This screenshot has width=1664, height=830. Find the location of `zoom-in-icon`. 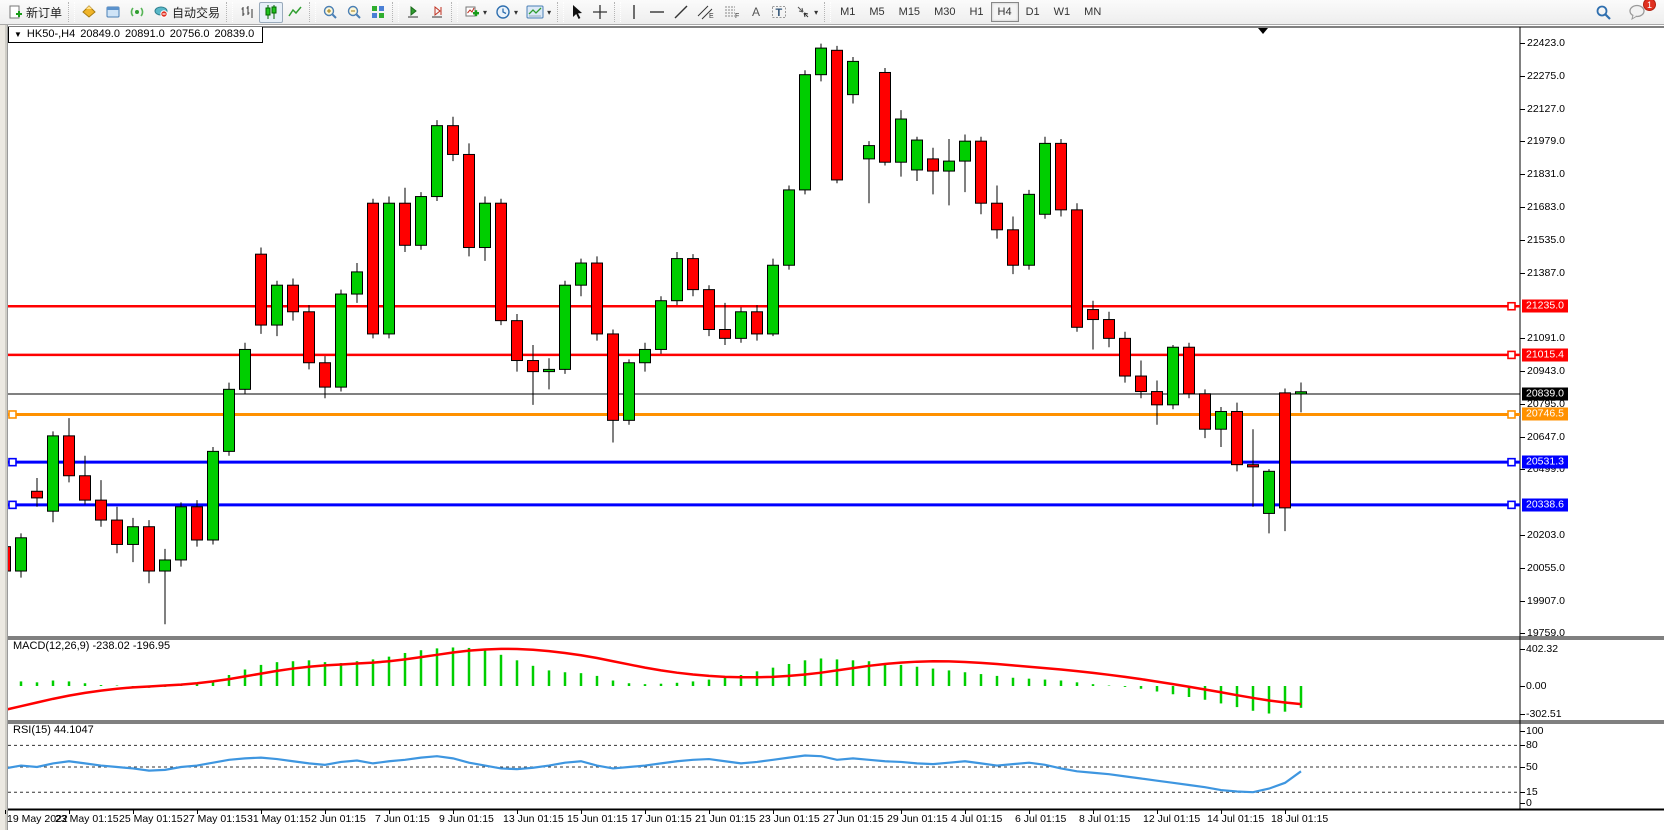

zoom-in-icon is located at coordinates (330, 12).